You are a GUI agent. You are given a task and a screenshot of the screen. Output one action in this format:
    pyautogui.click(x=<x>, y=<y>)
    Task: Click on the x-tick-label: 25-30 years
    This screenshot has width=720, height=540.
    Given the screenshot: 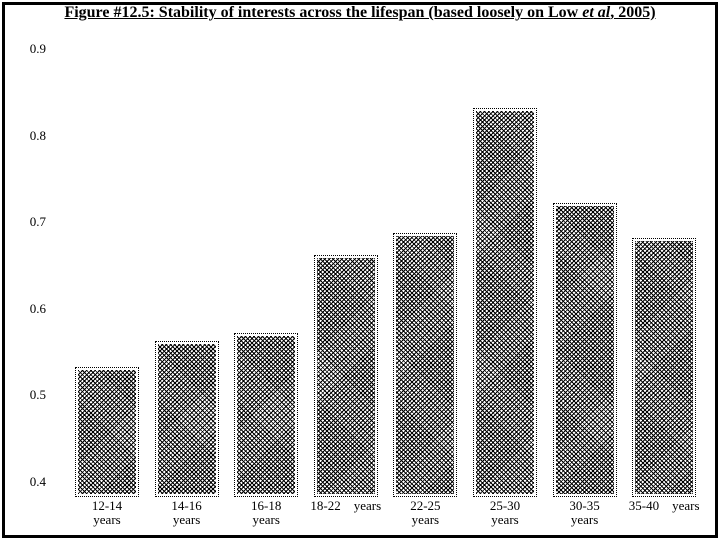 What is the action you would take?
    pyautogui.click(x=505, y=513)
    